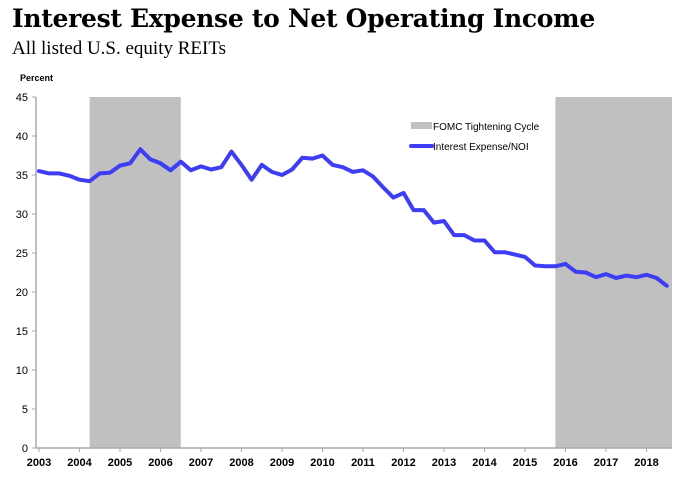 The image size is (681, 477). I want to click on y-tick-label: 20, so click(22, 293).